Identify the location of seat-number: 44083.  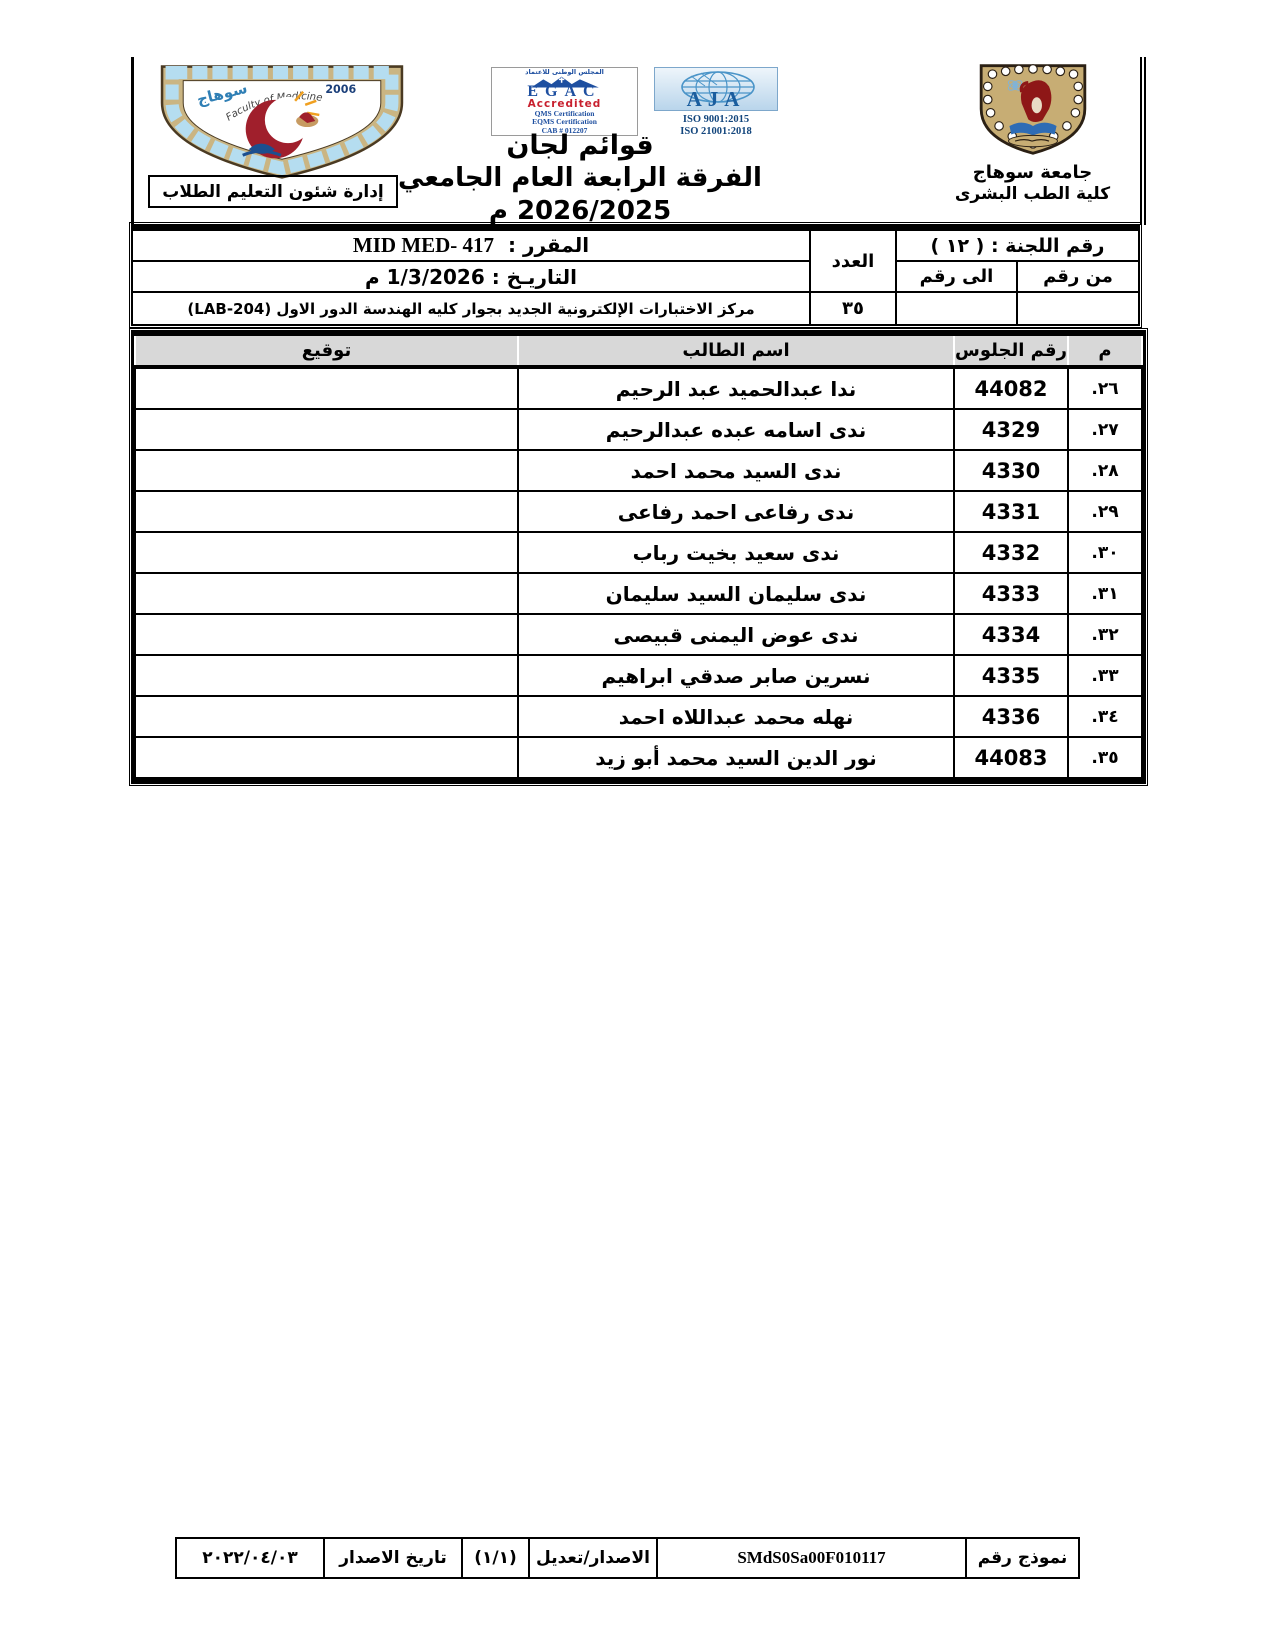
(1011, 757).